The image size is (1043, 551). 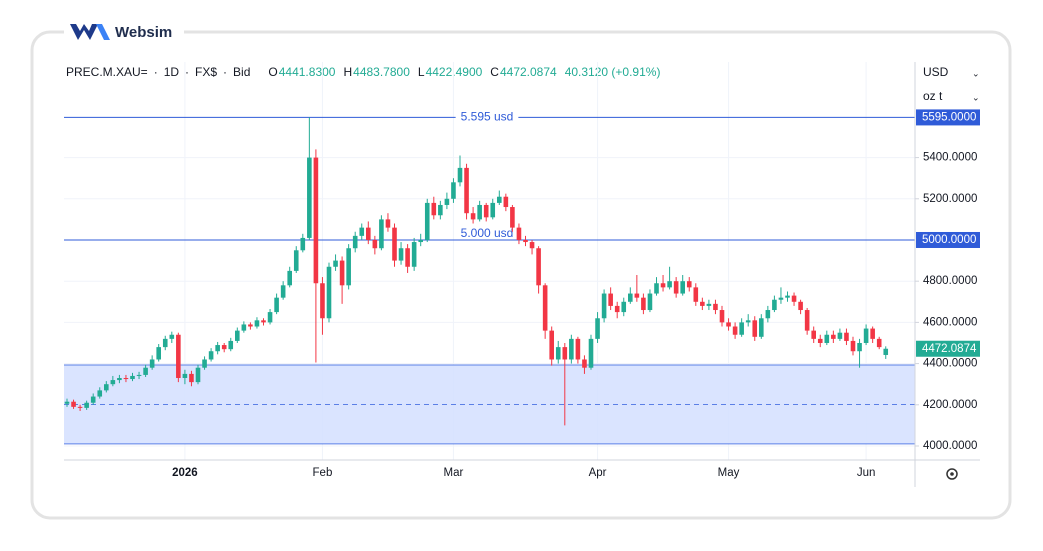 What do you see at coordinates (950, 364) in the screenshot?
I see `y-tick-label: 4400.0000` at bounding box center [950, 364].